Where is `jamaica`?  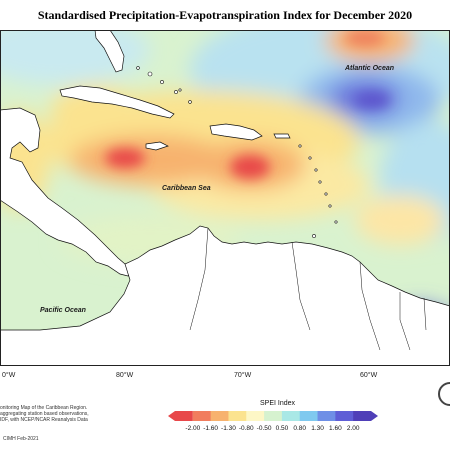 jamaica is located at coordinates (157, 146).